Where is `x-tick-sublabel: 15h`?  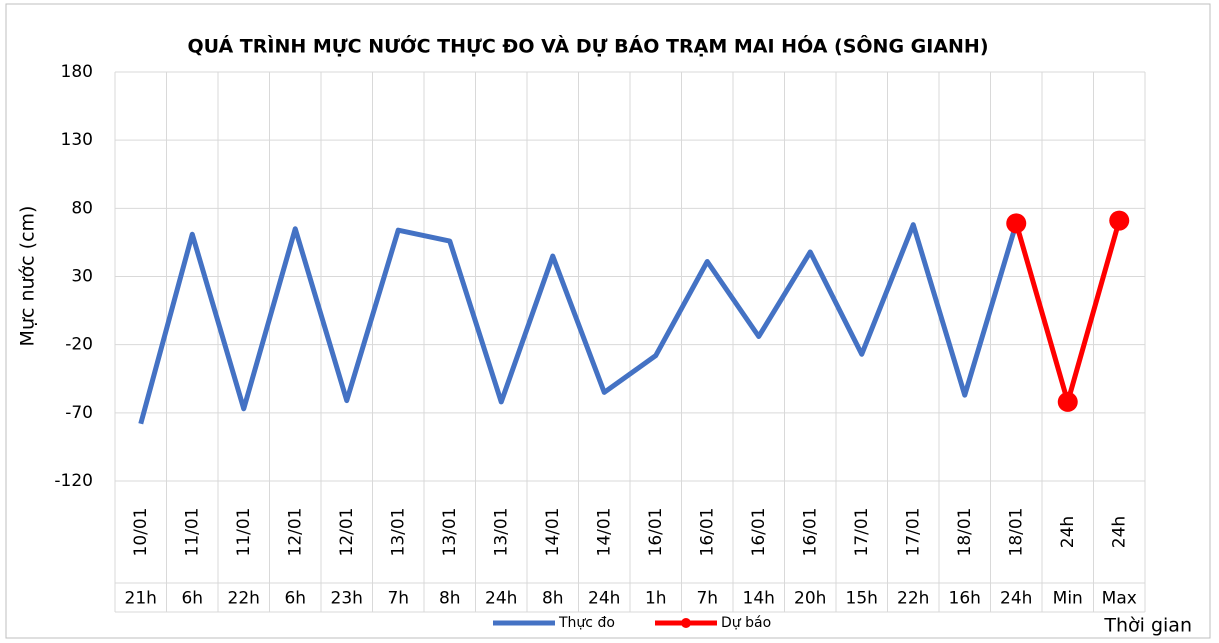 x-tick-sublabel: 15h is located at coordinates (862, 599).